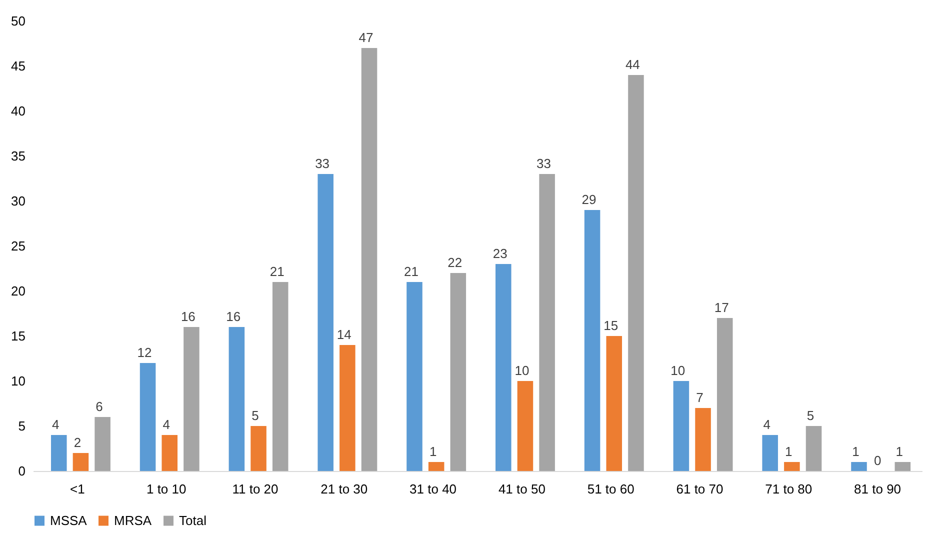 The height and width of the screenshot is (538, 937). Describe the element at coordinates (78, 442) in the screenshot. I see `data-label: 2` at that location.